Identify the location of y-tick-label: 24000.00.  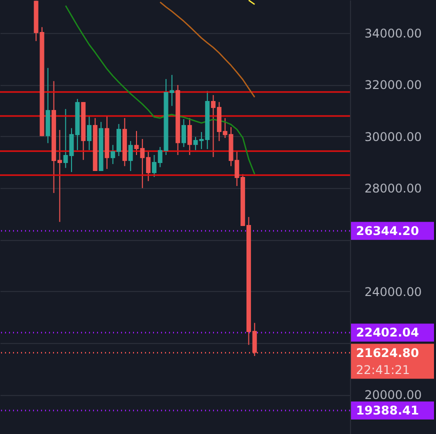
(393, 291).